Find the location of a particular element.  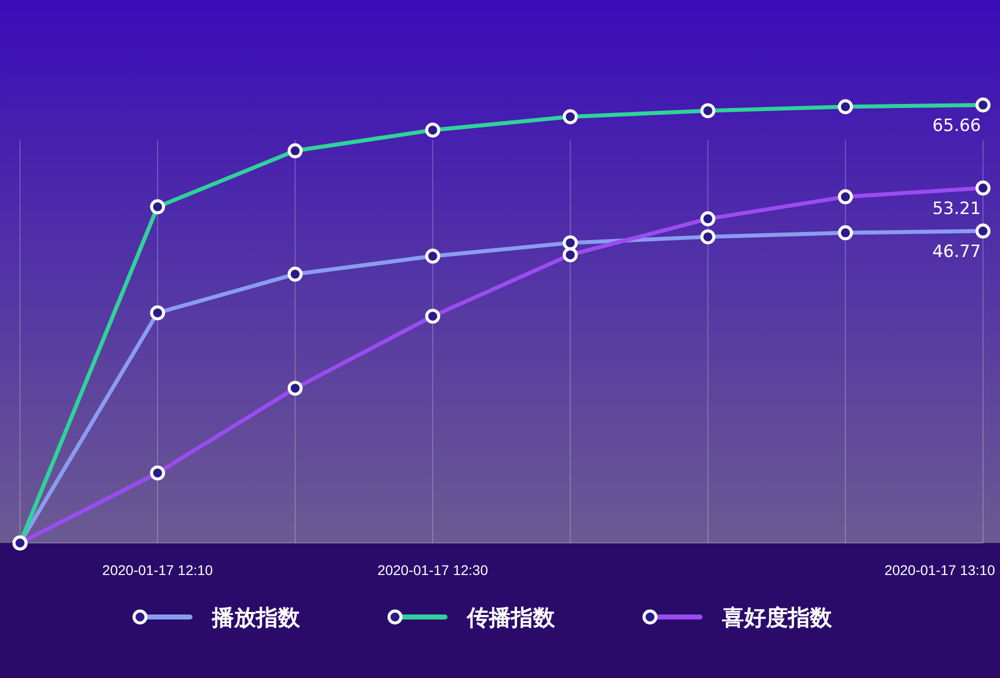

legend-label: 传播指数 is located at coordinates (511, 618).